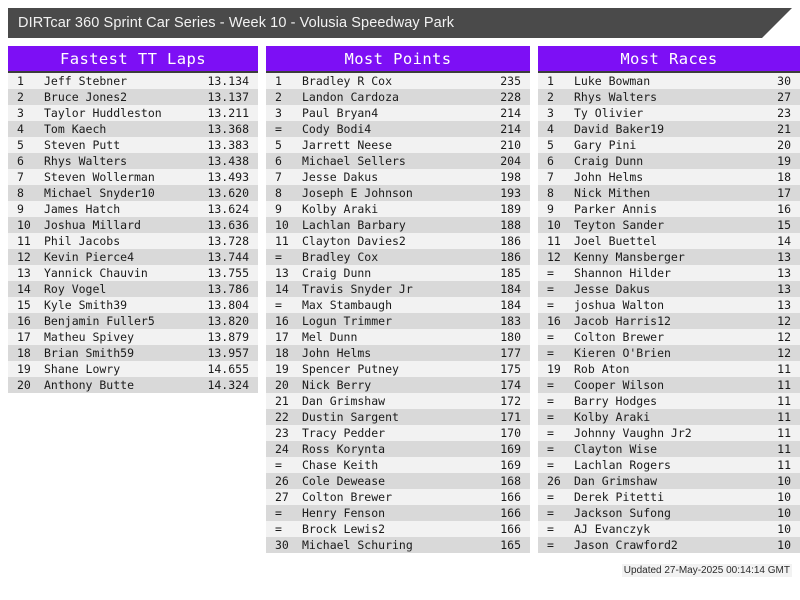  Describe the element at coordinates (133, 59) in the screenshot. I see `panel-title-fastest-tt-laps: Fastest TT Laps` at that location.